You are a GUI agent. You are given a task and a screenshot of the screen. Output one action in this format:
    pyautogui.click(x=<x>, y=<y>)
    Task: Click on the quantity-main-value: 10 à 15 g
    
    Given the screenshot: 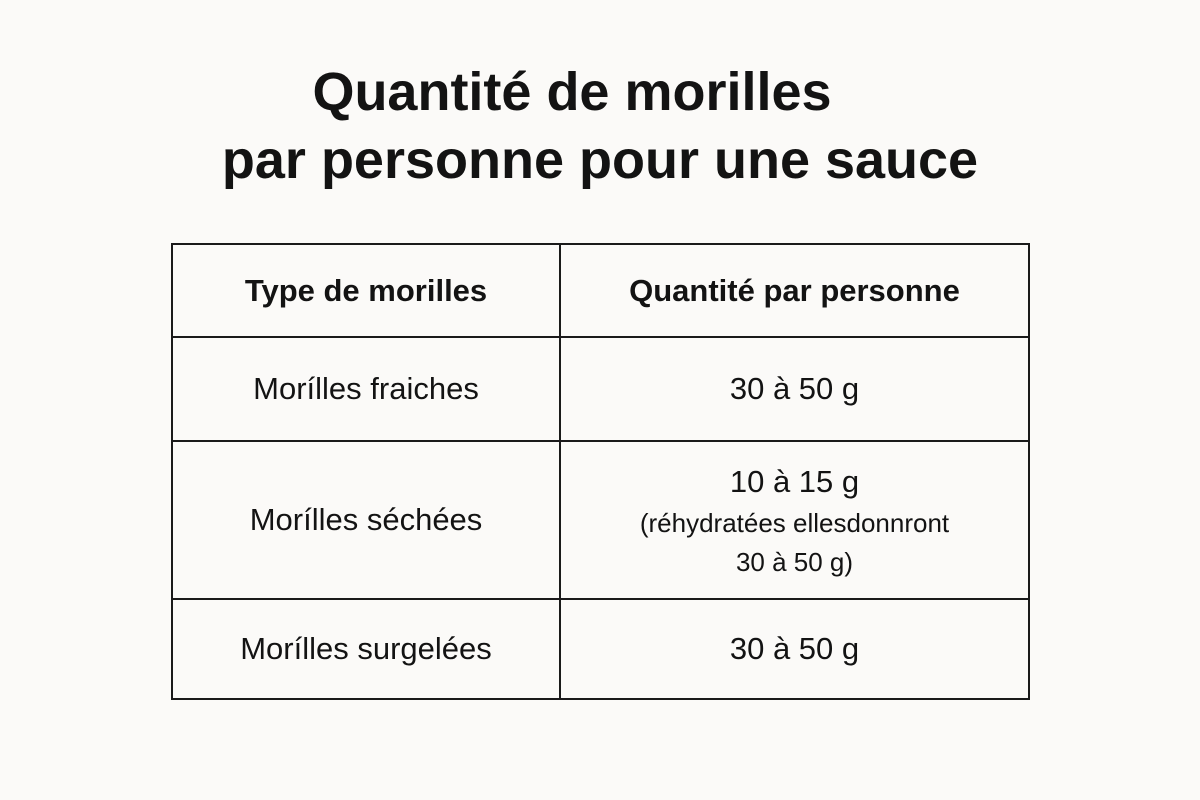 What is the action you would take?
    pyautogui.click(x=794, y=481)
    